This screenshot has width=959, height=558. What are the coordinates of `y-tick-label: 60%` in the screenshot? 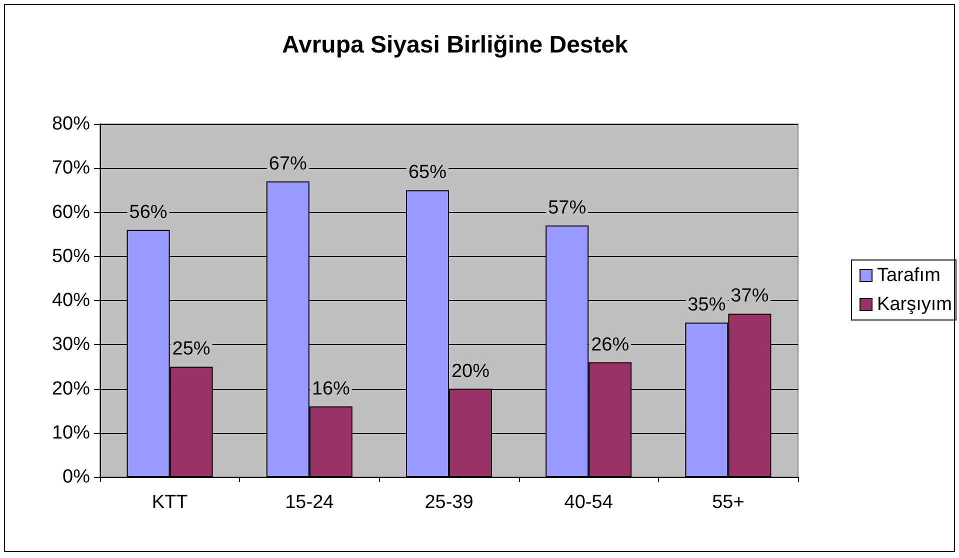 It's located at (71, 212).